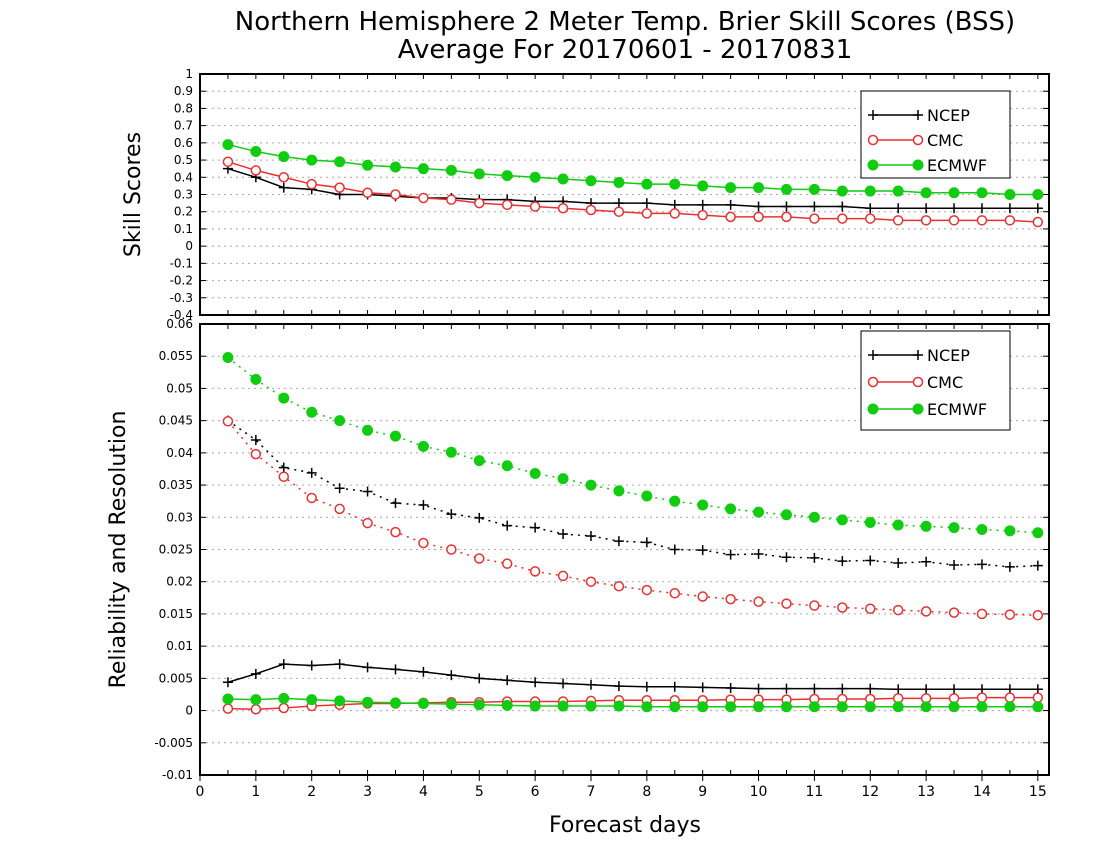  Describe the element at coordinates (183, 195) in the screenshot. I see `y-tick-label: 0.3` at that location.